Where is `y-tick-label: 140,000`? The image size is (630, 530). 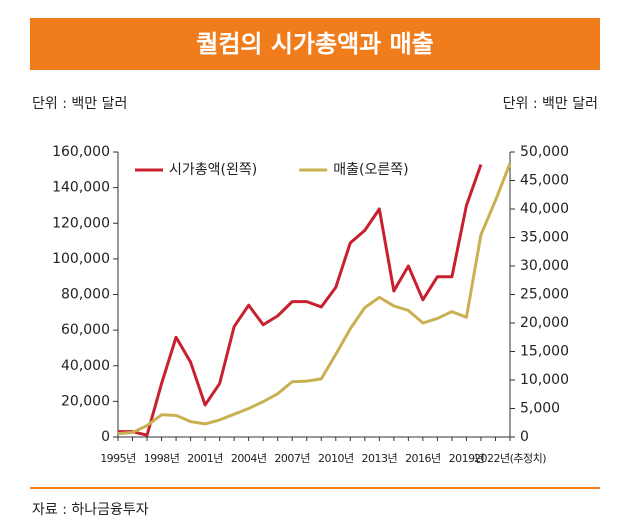 y-tick-label: 140,000 is located at coordinates (81, 188).